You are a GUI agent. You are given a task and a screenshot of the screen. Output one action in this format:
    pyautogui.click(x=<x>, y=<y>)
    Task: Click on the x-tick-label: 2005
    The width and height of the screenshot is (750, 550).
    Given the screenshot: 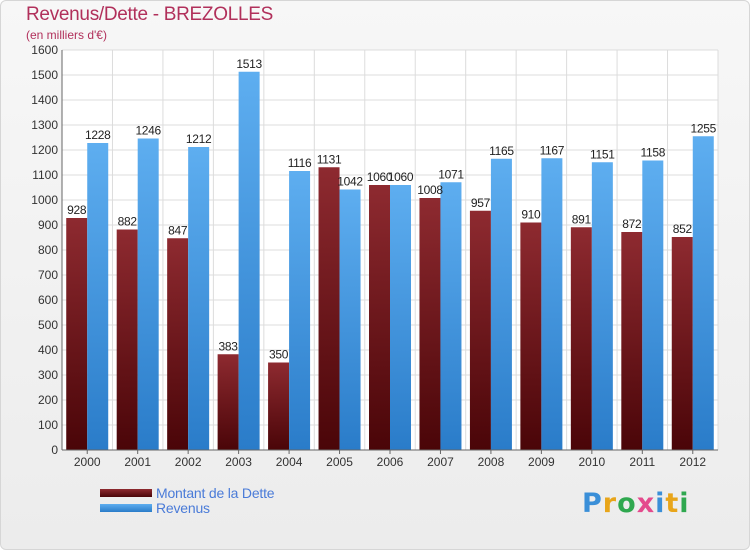 What is the action you would take?
    pyautogui.click(x=339, y=462)
    